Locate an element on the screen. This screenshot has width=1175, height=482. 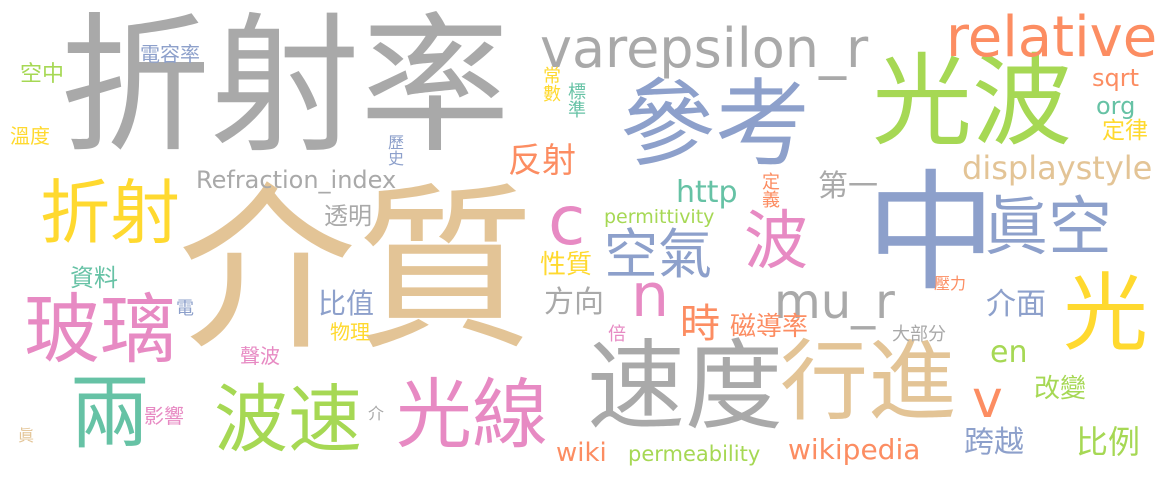
word-jie: 介 is located at coordinates (376, 413).